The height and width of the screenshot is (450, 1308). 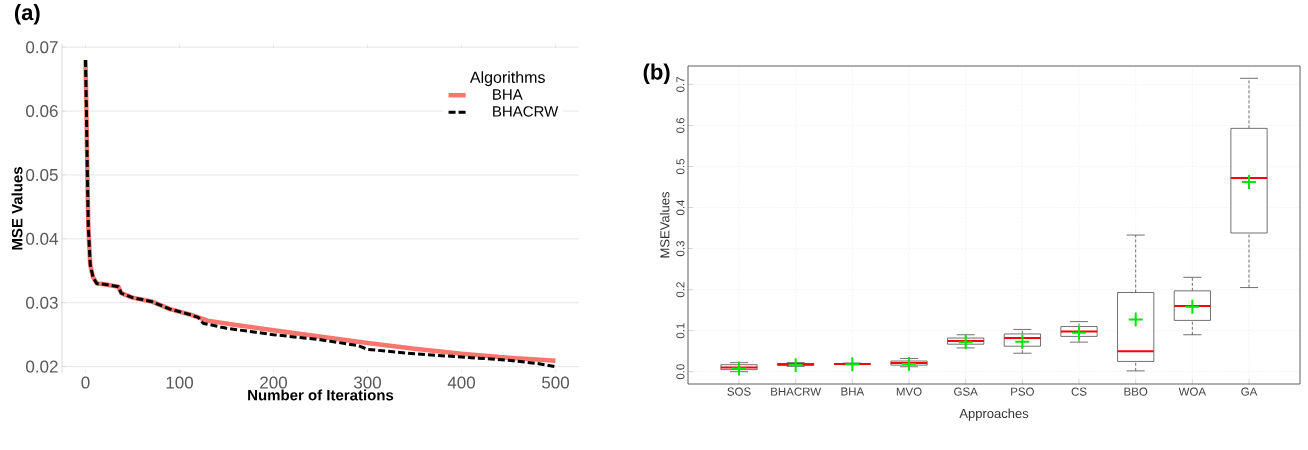 I want to click on chart-title: (b), so click(x=656, y=74).